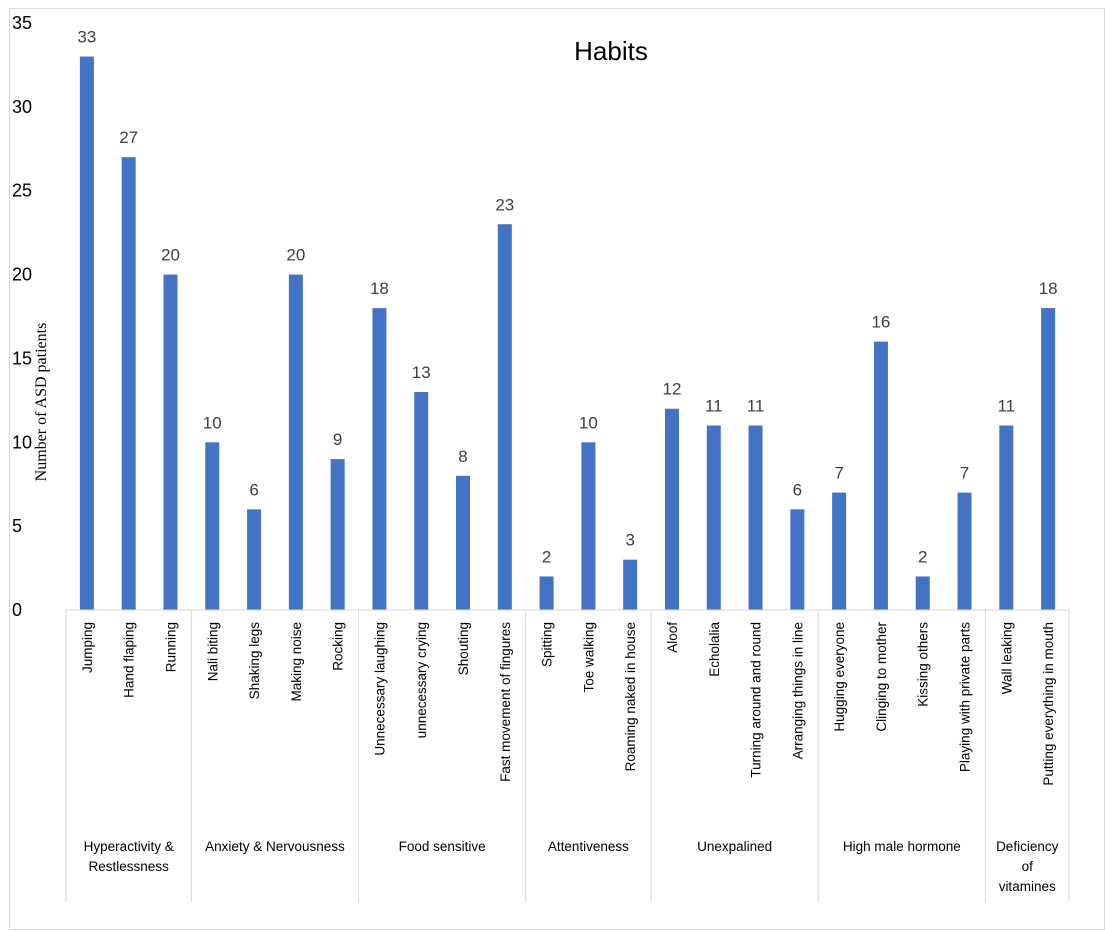  I want to click on y-tick-label: 10, so click(22, 442).